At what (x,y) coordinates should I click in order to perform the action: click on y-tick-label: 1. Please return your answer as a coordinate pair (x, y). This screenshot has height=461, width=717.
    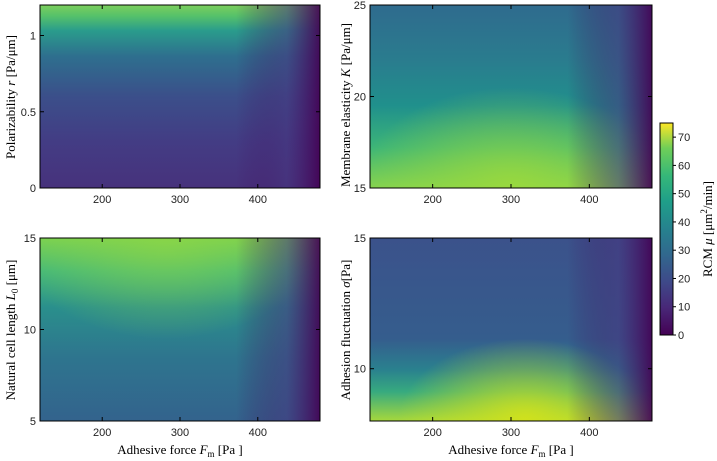
    Looking at the image, I should click on (33, 37).